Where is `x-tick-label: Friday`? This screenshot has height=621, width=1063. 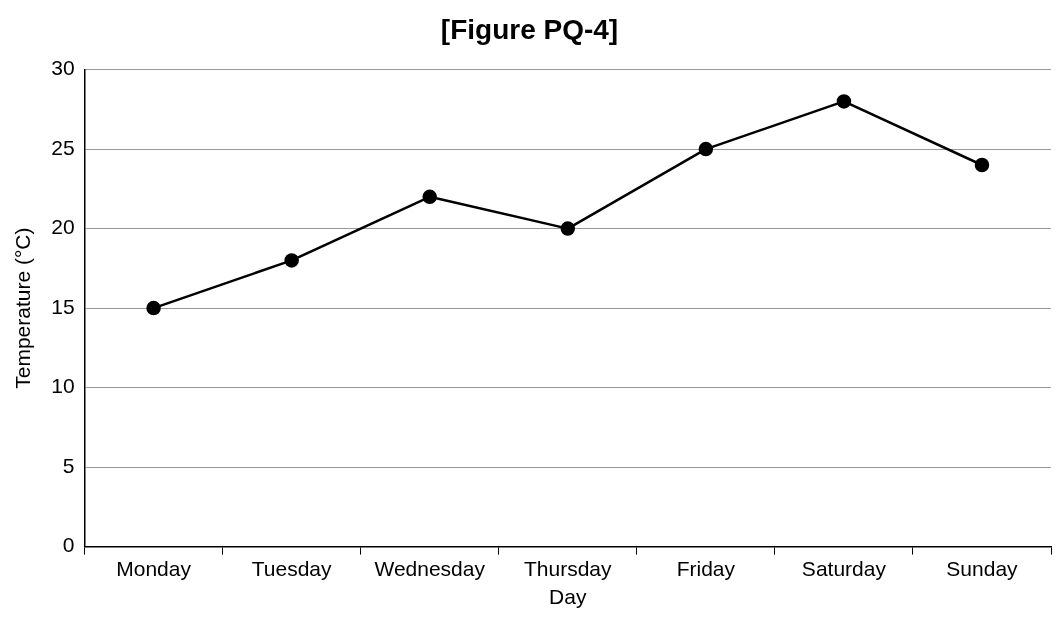
x-tick-label: Friday is located at coordinates (706, 568).